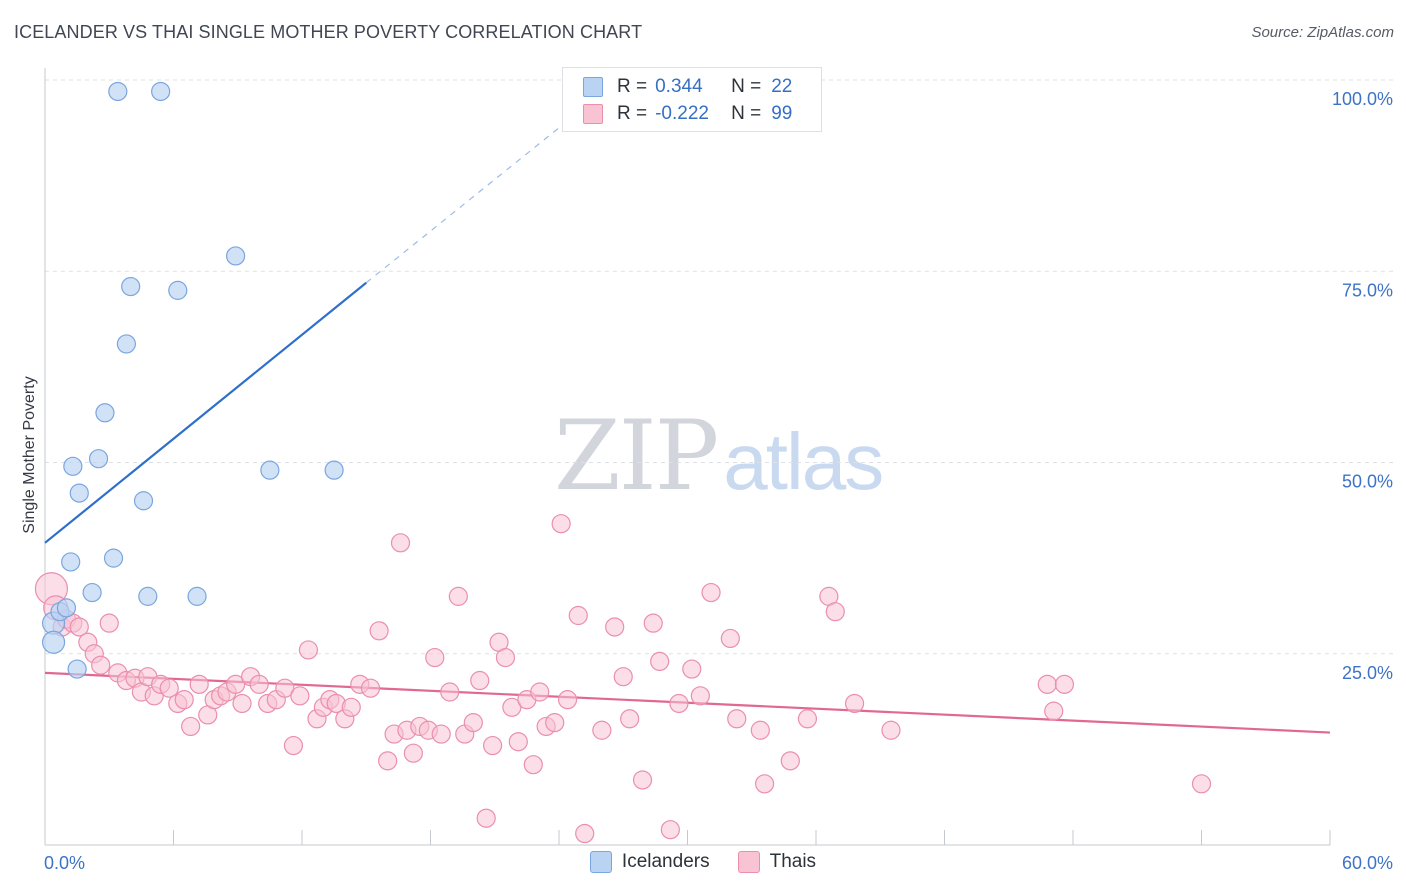  Describe the element at coordinates (600, 862) in the screenshot. I see `icelanders-legend-swatch` at that location.